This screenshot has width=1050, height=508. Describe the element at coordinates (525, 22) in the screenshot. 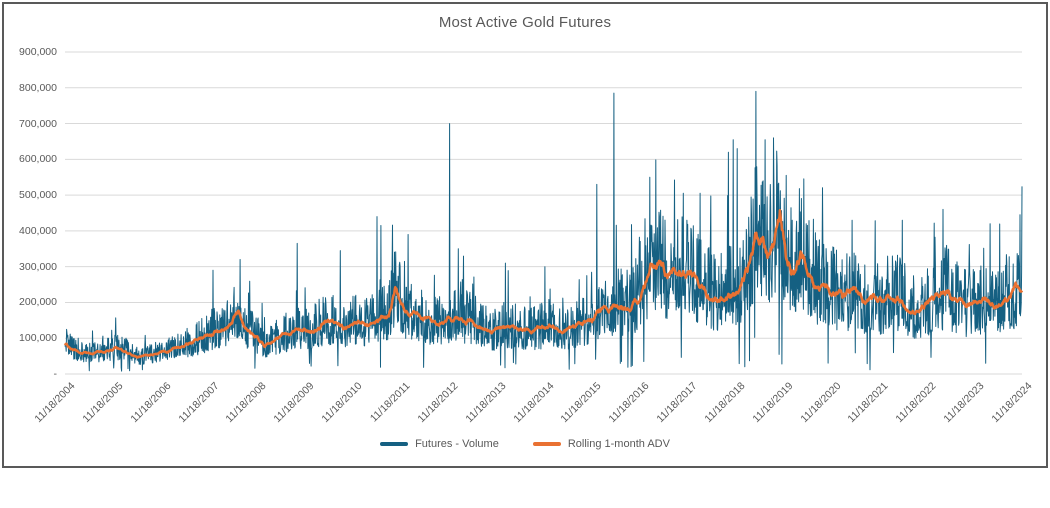

I see `chart-title: Most Active Gold Futures` at that location.